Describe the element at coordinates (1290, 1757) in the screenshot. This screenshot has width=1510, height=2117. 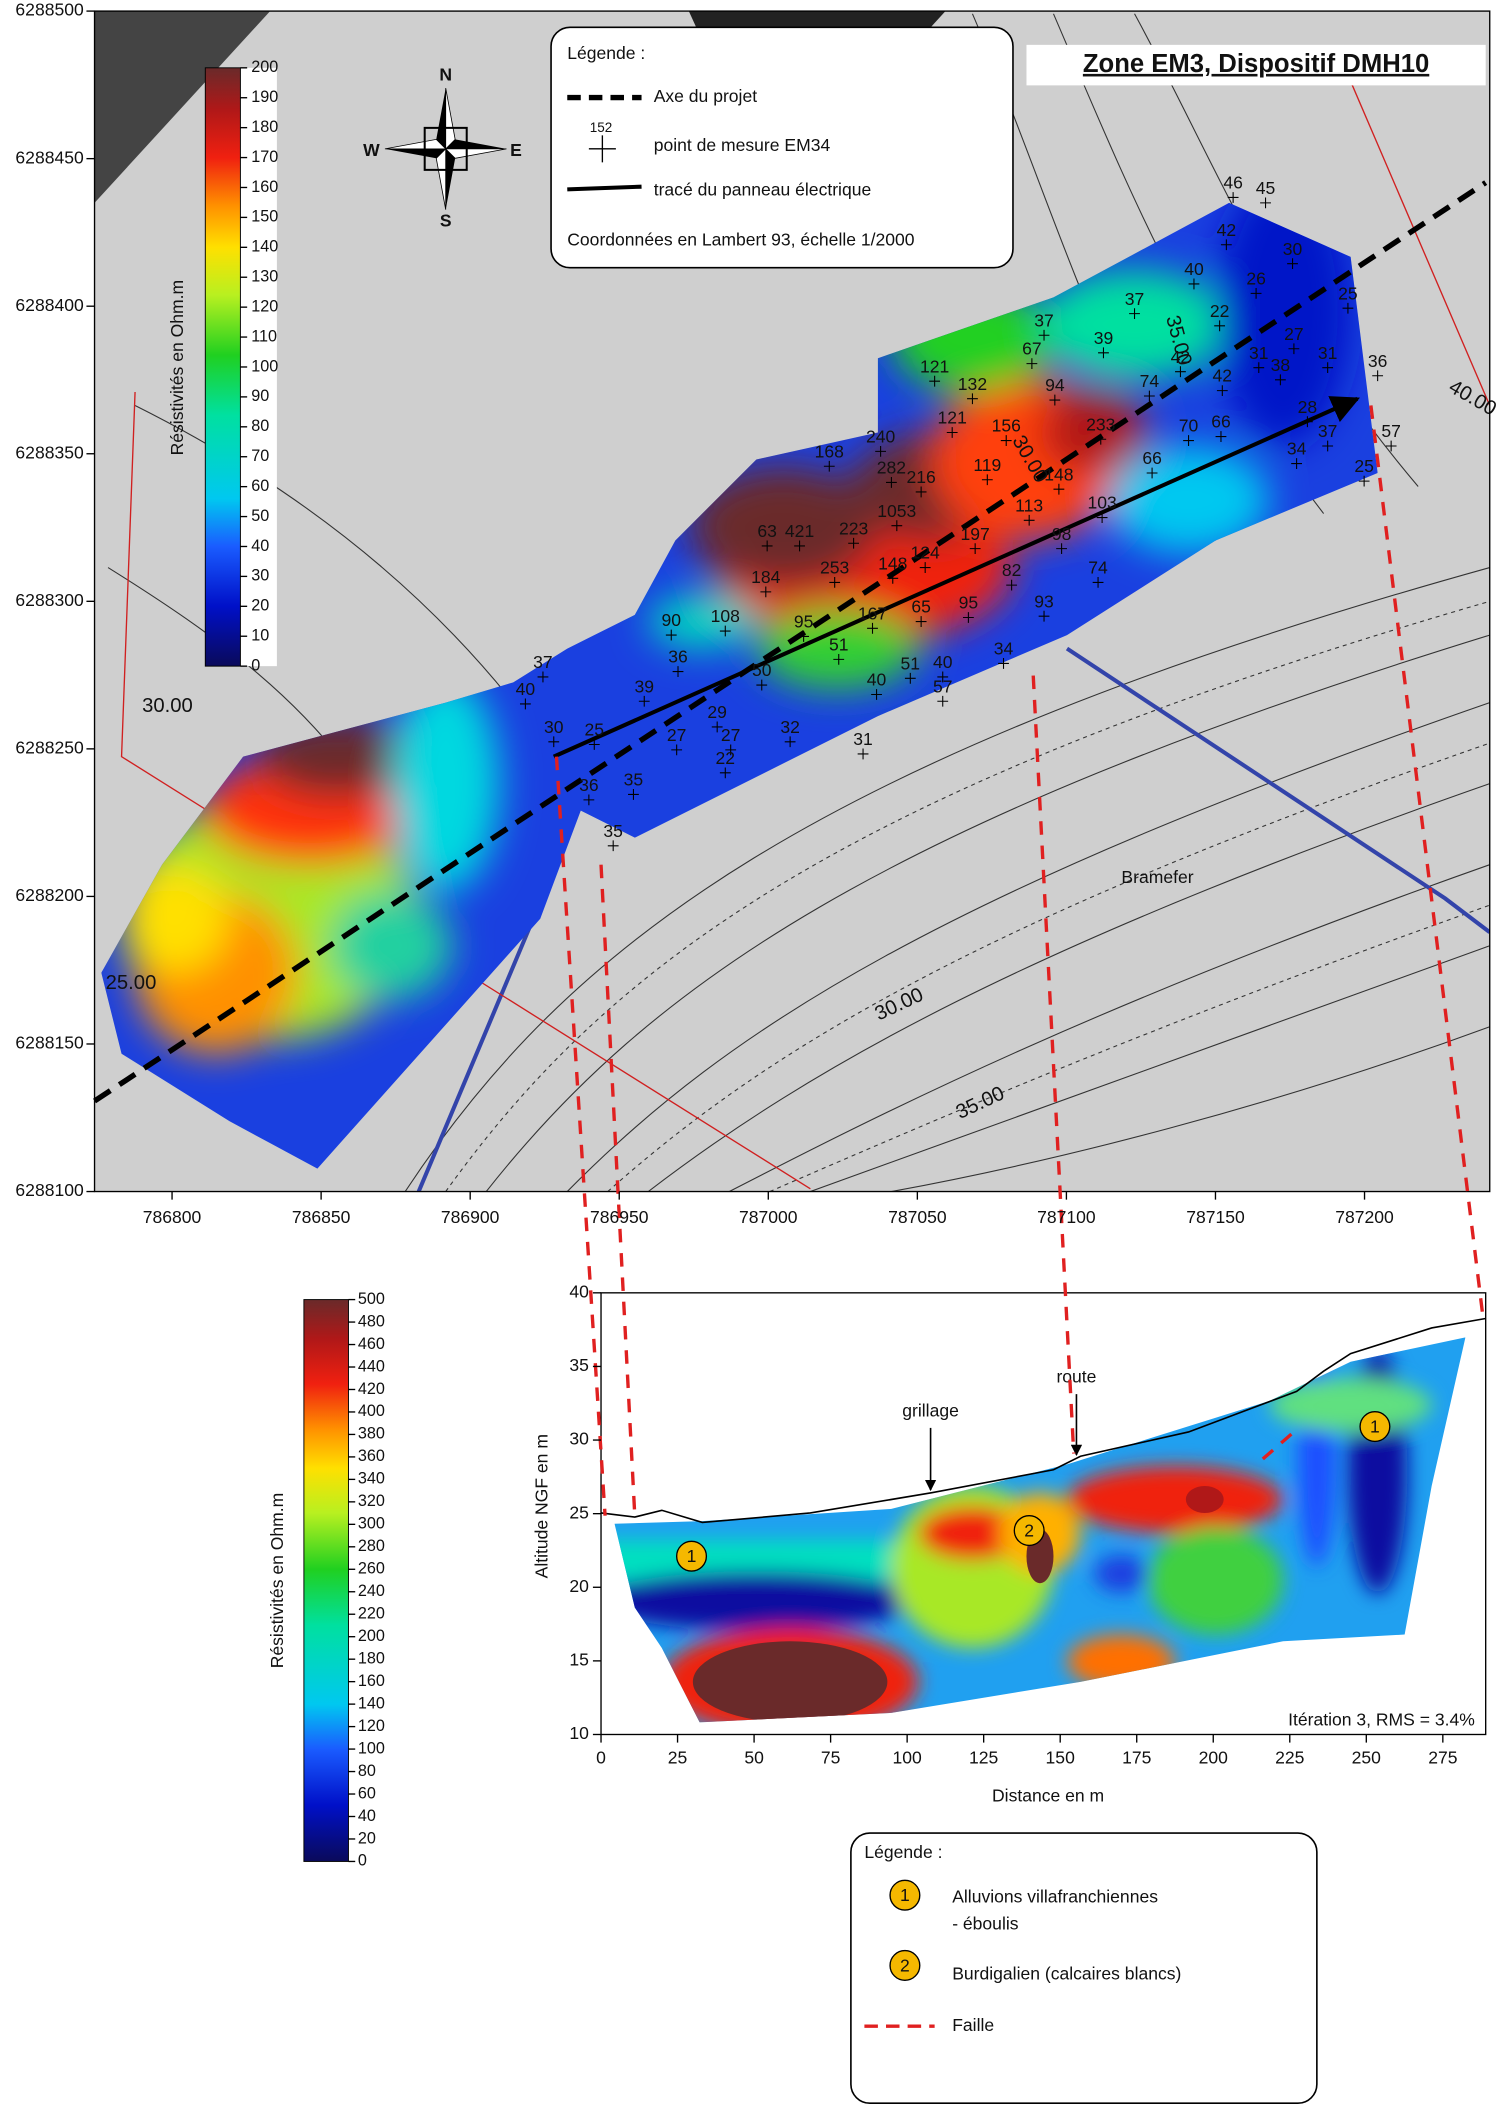
I see `x-tick-label: 225` at that location.